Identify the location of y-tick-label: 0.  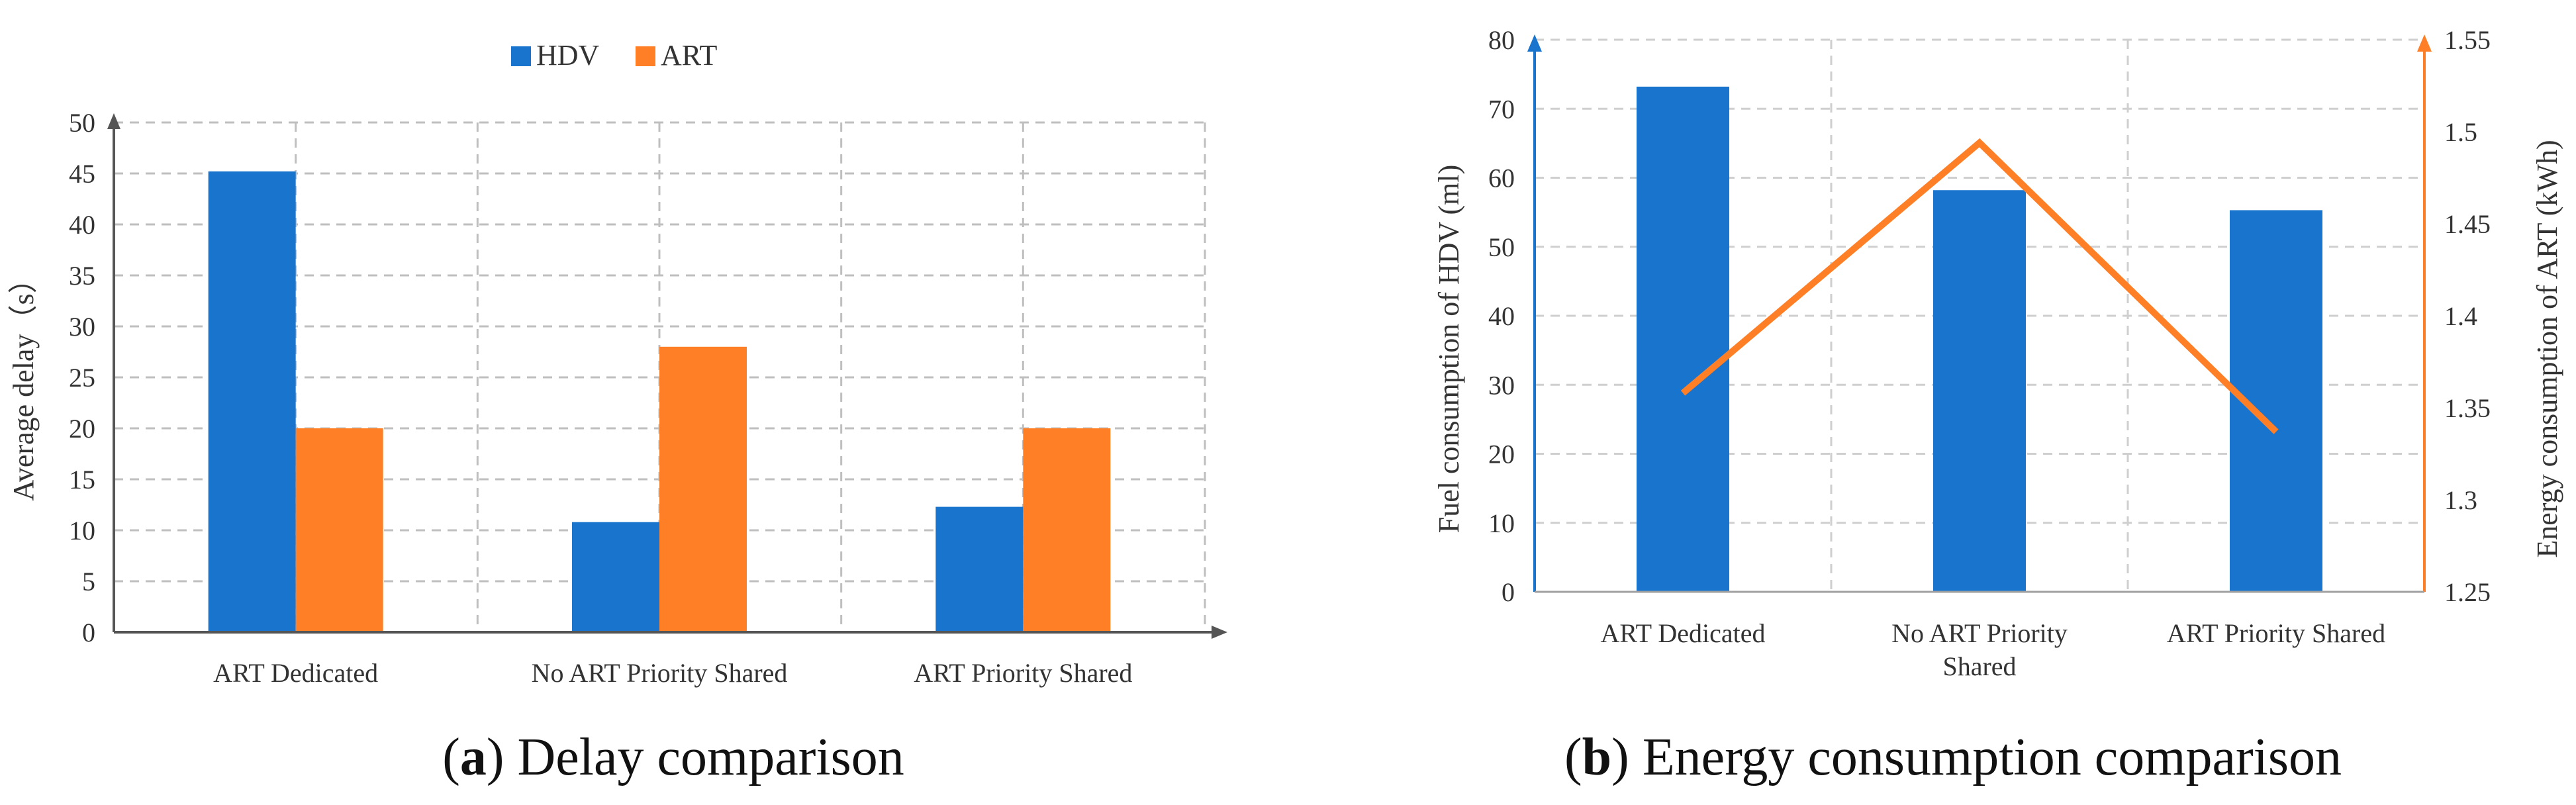
(88, 633).